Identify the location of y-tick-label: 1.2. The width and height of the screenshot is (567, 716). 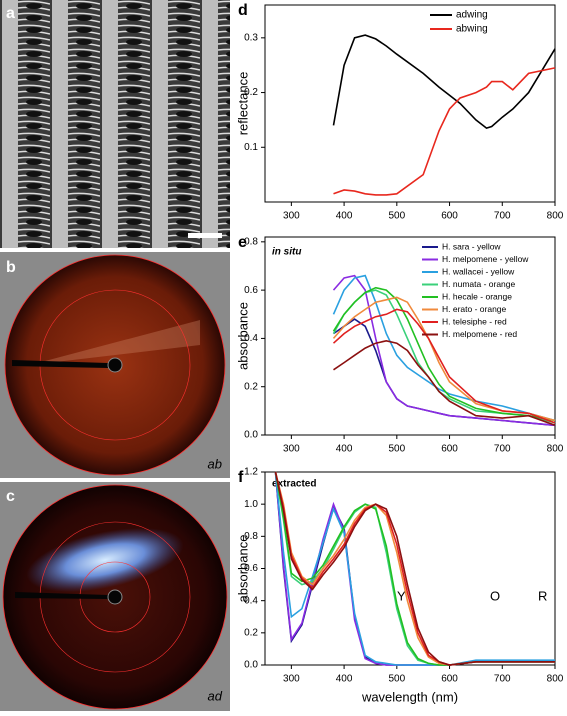
(251, 472).